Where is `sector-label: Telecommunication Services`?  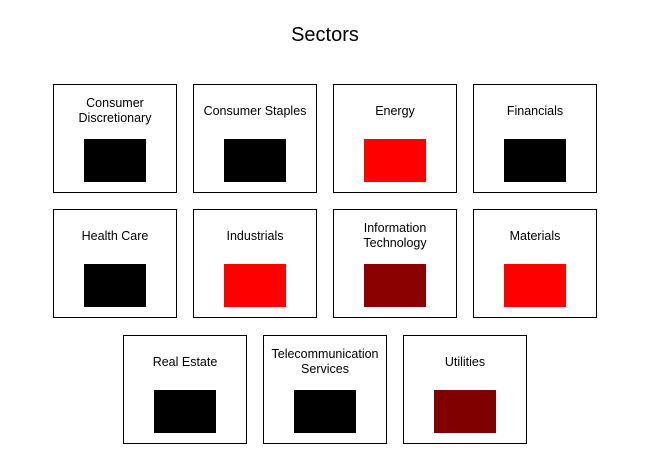
sector-label: Telecommunication Services is located at coordinates (325, 361).